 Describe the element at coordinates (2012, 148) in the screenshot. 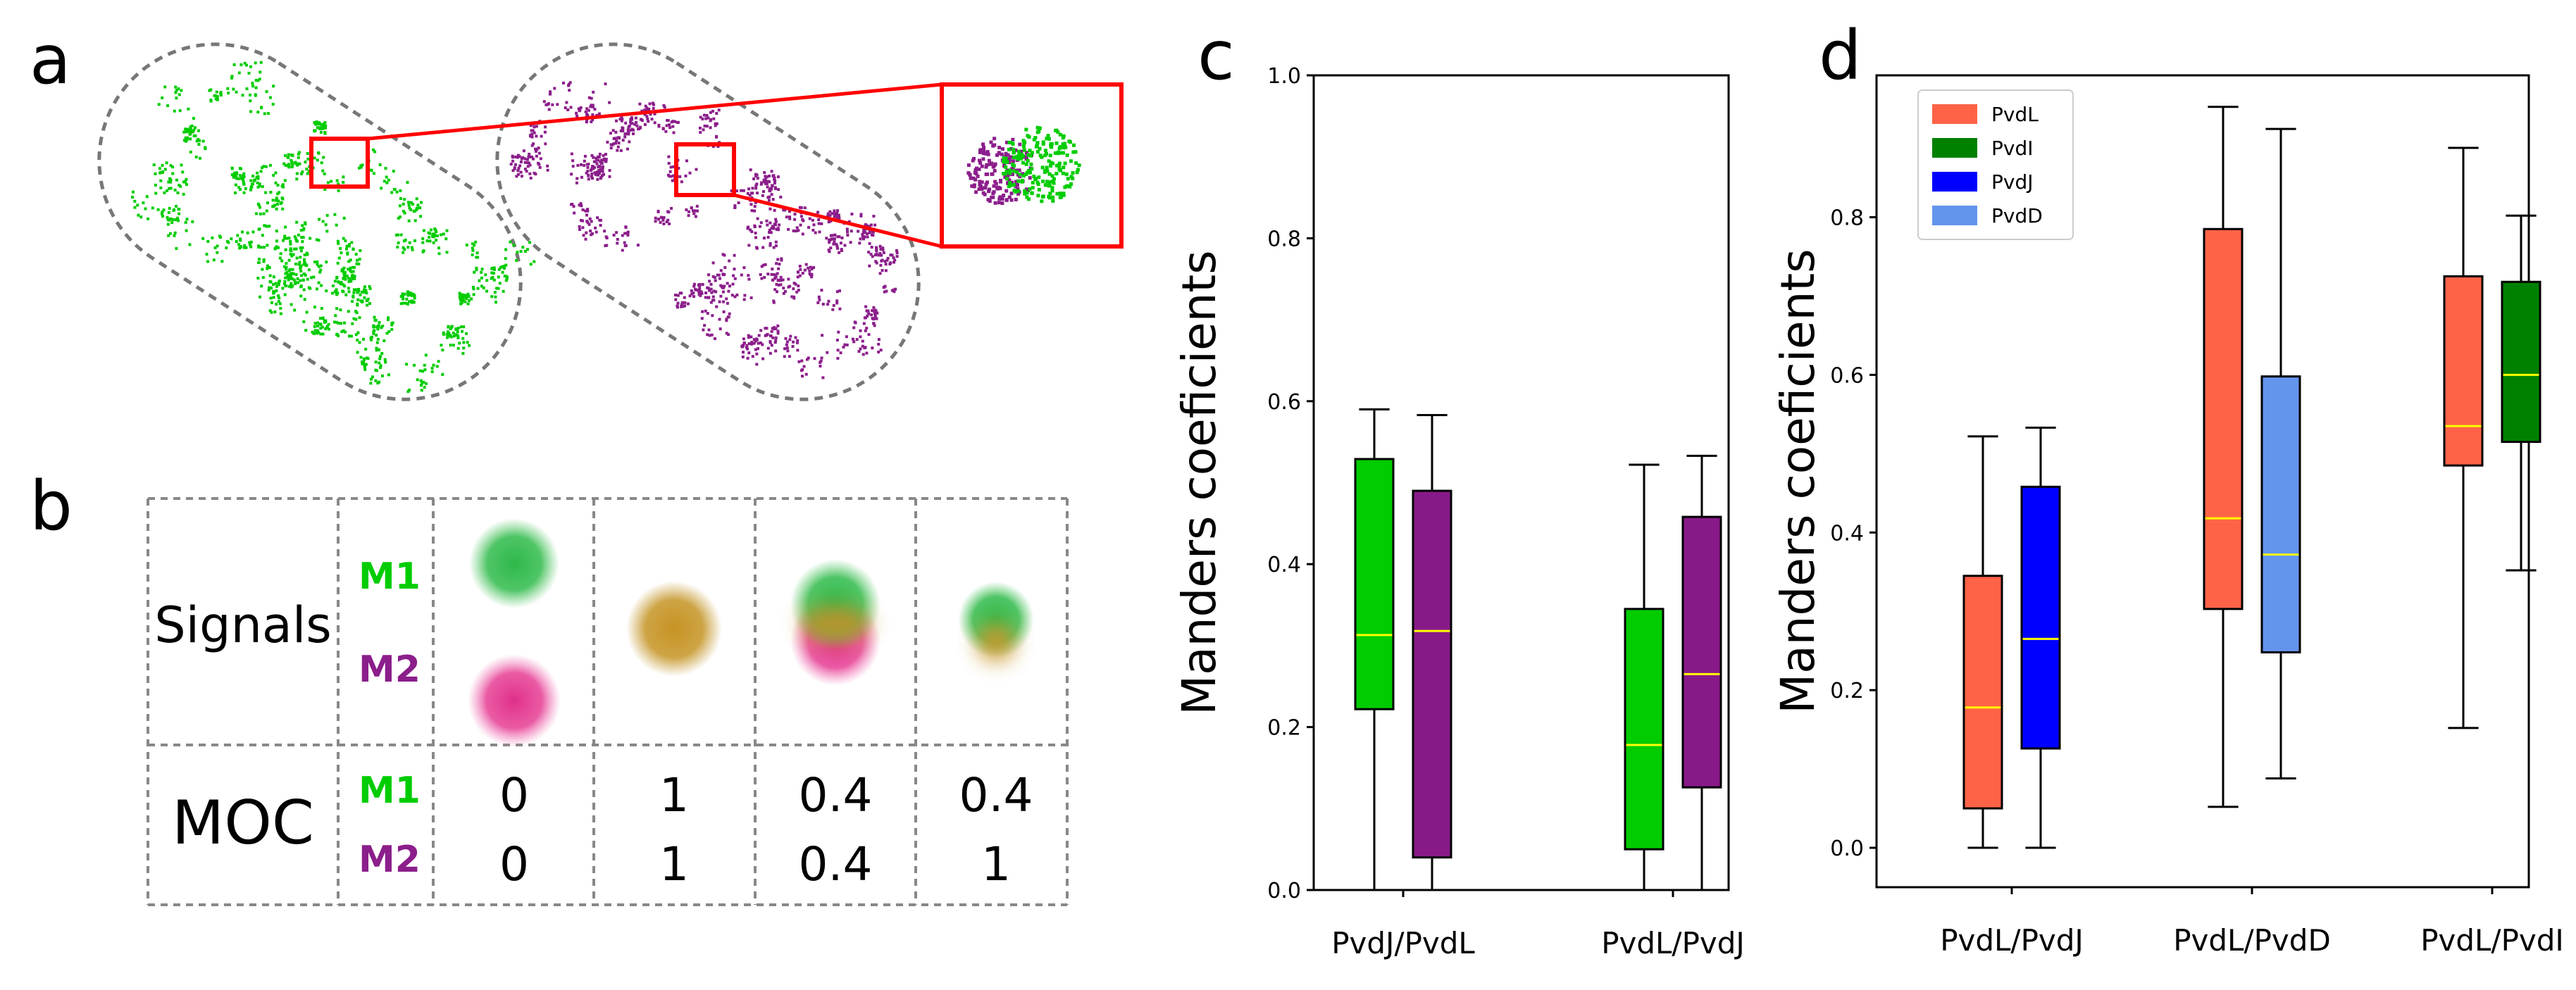

I see `legend-label: PvdI` at that location.